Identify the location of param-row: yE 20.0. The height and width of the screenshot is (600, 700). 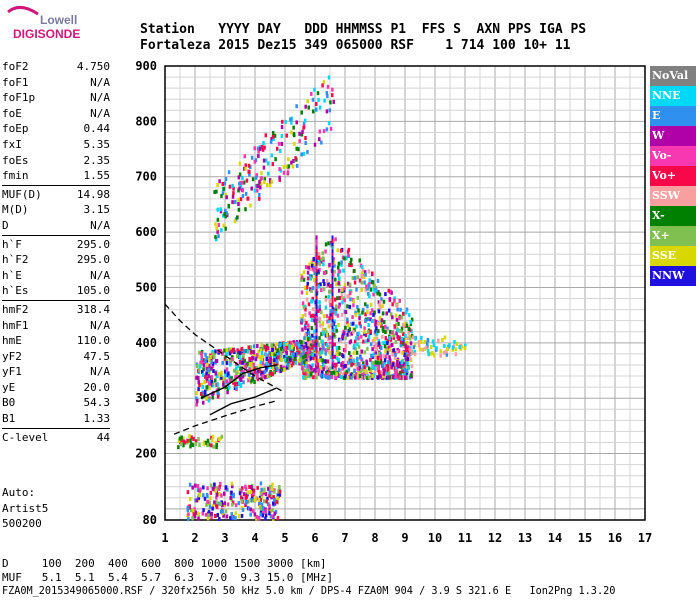
(56, 388).